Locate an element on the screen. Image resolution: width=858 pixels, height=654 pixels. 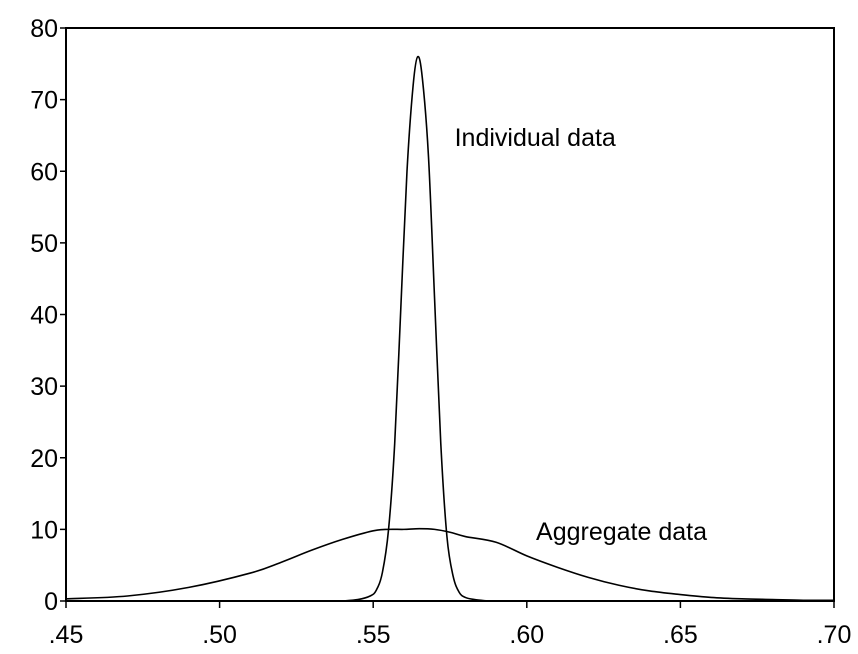
x-tick-label: .45 is located at coordinates (66, 635).